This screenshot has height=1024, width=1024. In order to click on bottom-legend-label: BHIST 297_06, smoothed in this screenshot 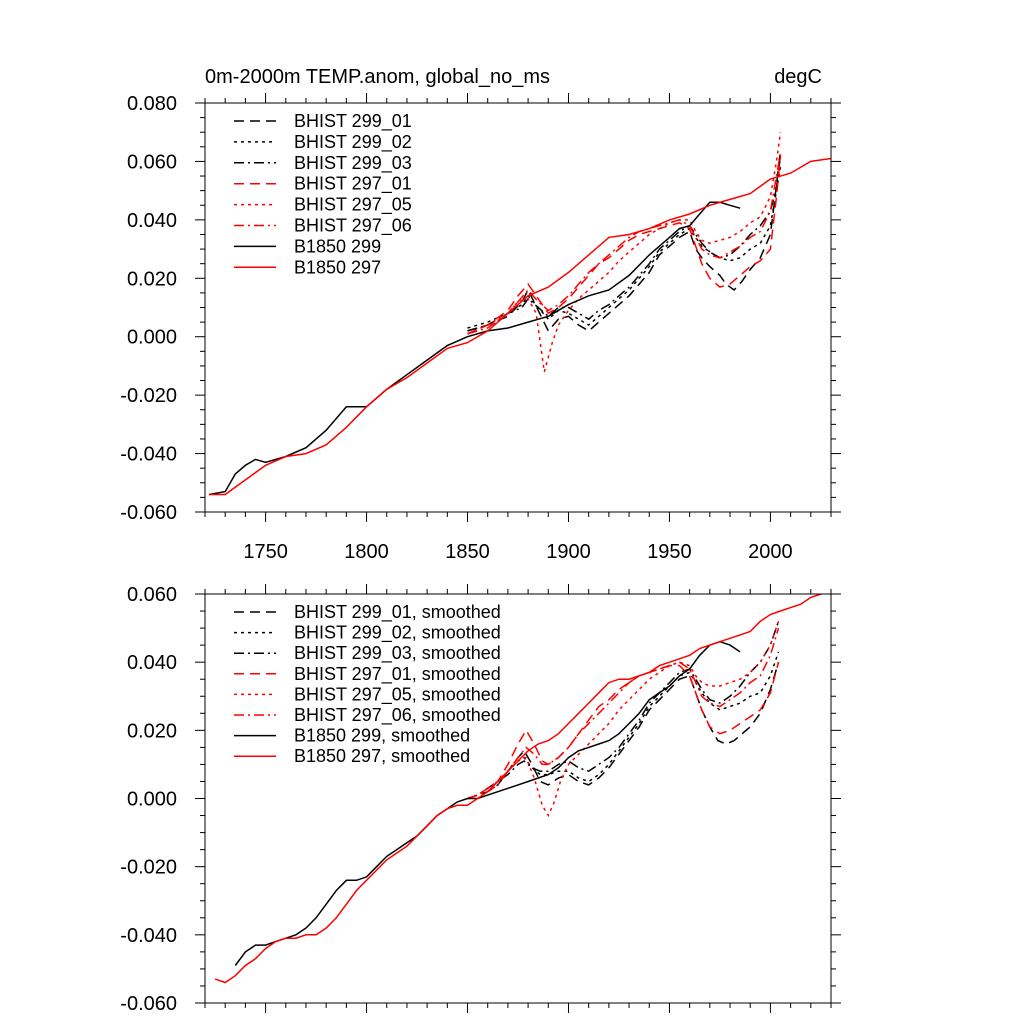, I will do `click(397, 715)`.